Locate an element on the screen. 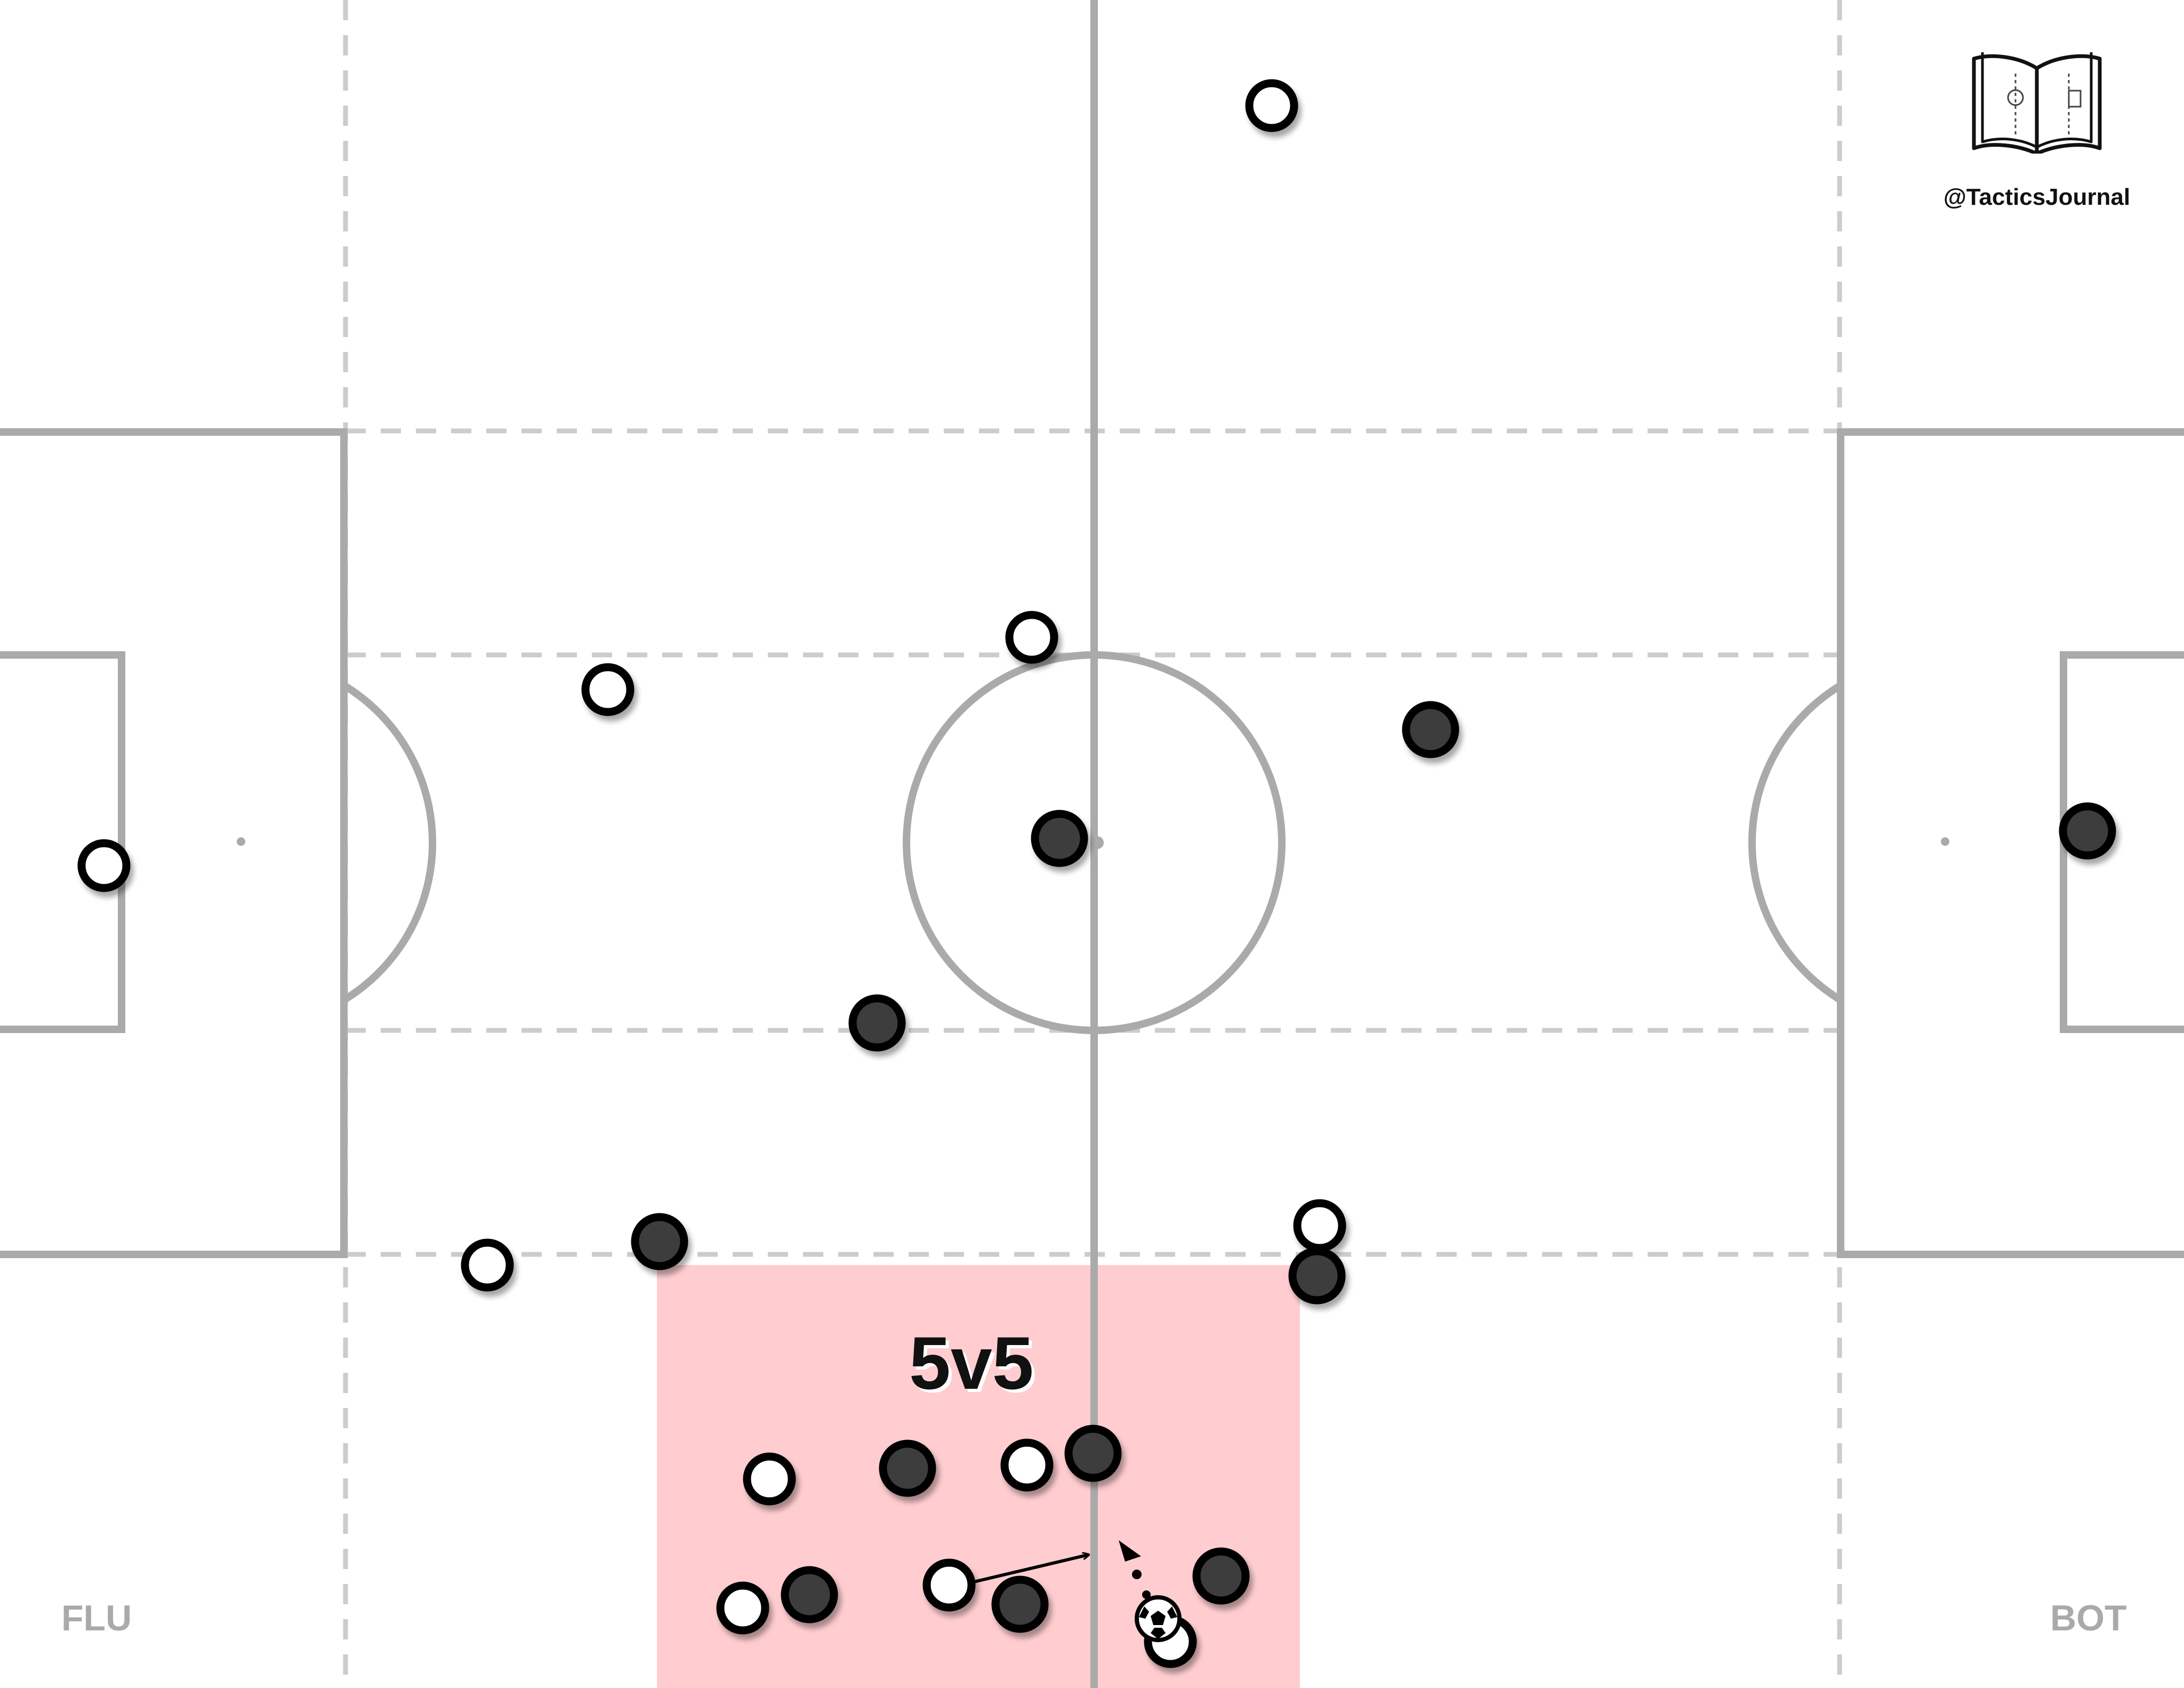  brand-handle: @TacticsJournal is located at coordinates (2037, 197).